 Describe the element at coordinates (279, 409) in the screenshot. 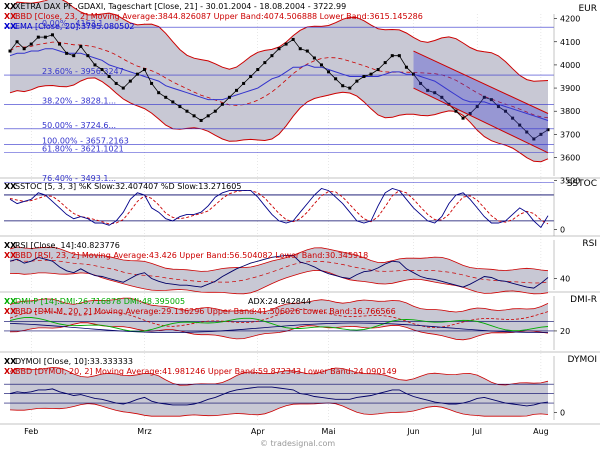

I see `dymoi-lower-band` at that location.